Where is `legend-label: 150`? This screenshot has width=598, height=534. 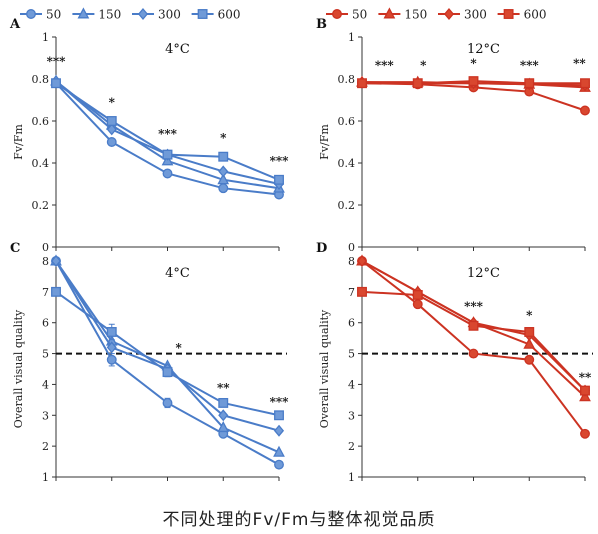 legend-label: 150 is located at coordinates (415, 15).